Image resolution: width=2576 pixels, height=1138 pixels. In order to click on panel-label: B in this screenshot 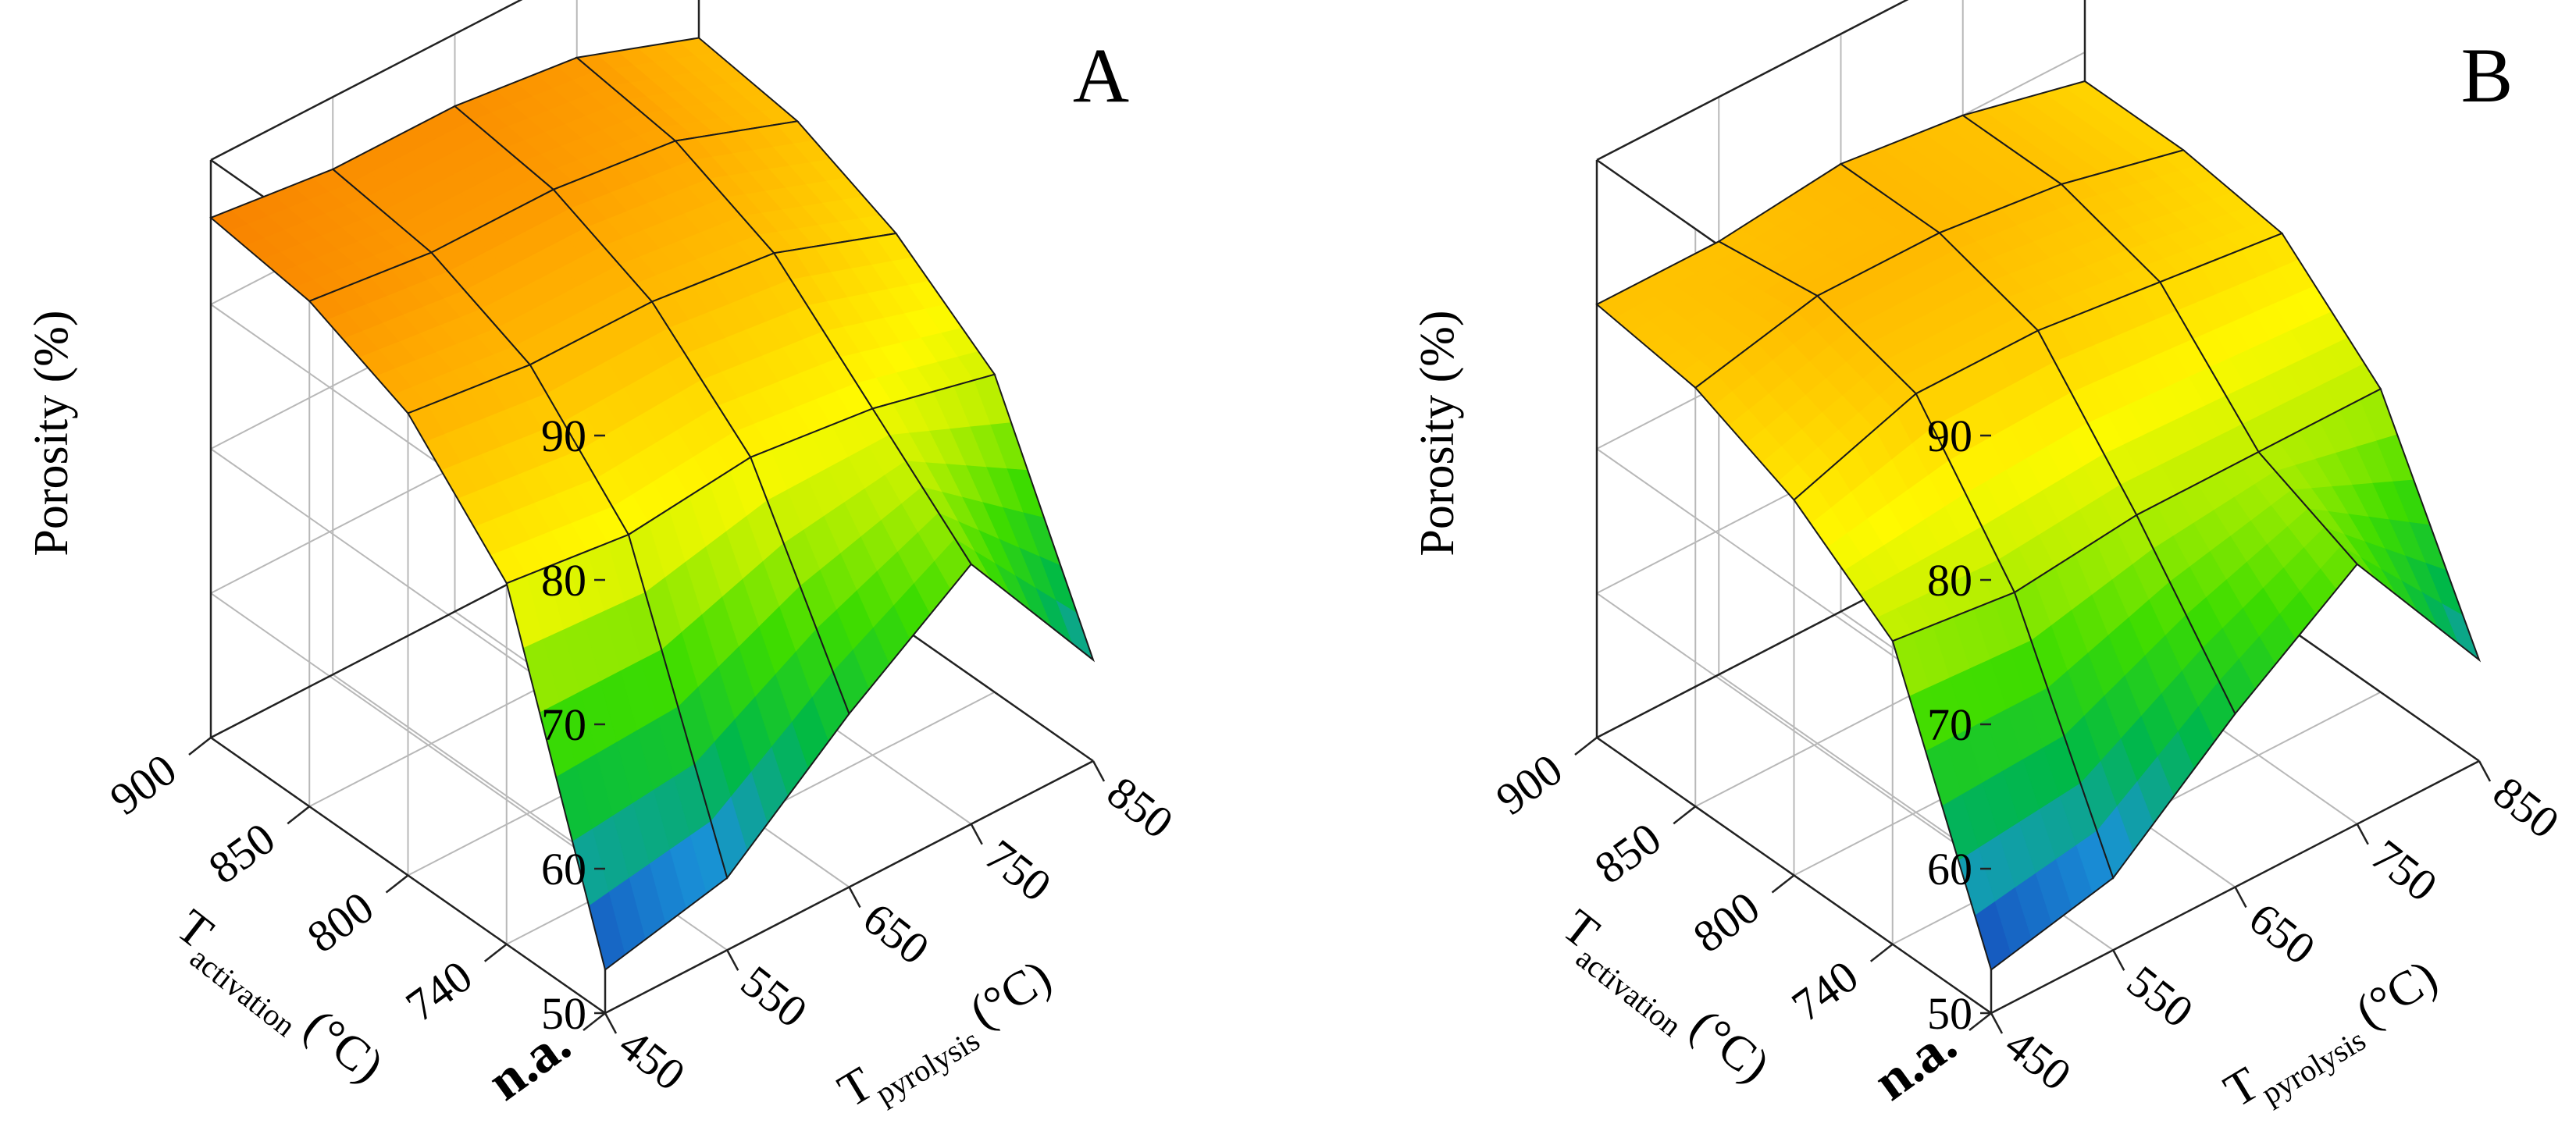, I will do `click(2488, 75)`.